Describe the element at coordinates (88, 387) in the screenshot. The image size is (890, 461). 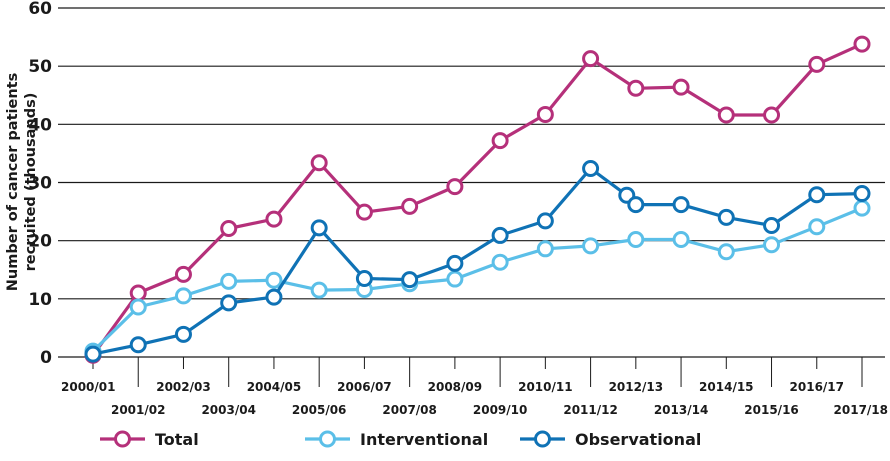
I see `x-tick-label: 2000/01` at that location.